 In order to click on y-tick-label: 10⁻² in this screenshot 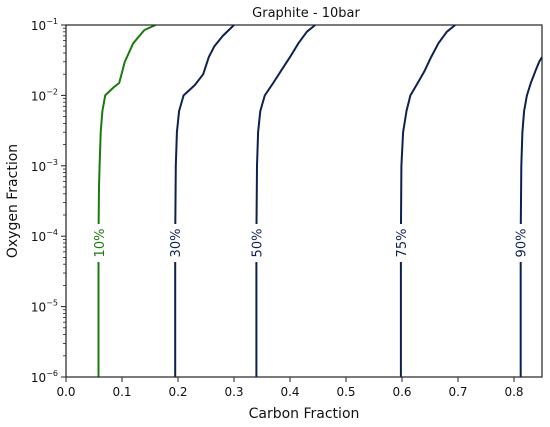, I will do `click(44, 95)`.